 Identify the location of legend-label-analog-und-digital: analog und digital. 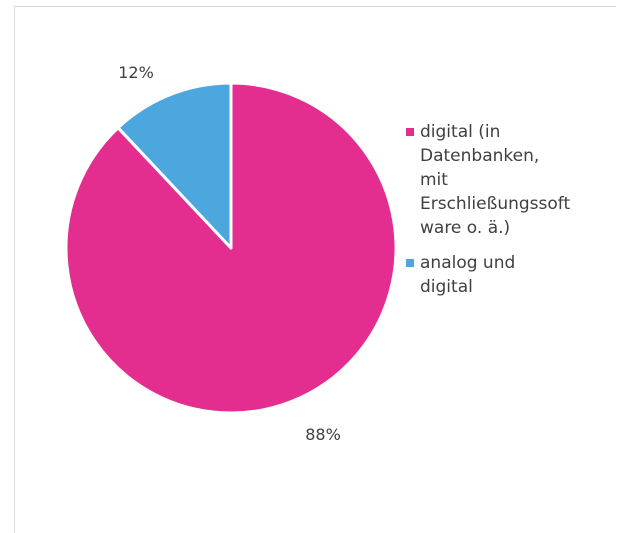
(468, 275).